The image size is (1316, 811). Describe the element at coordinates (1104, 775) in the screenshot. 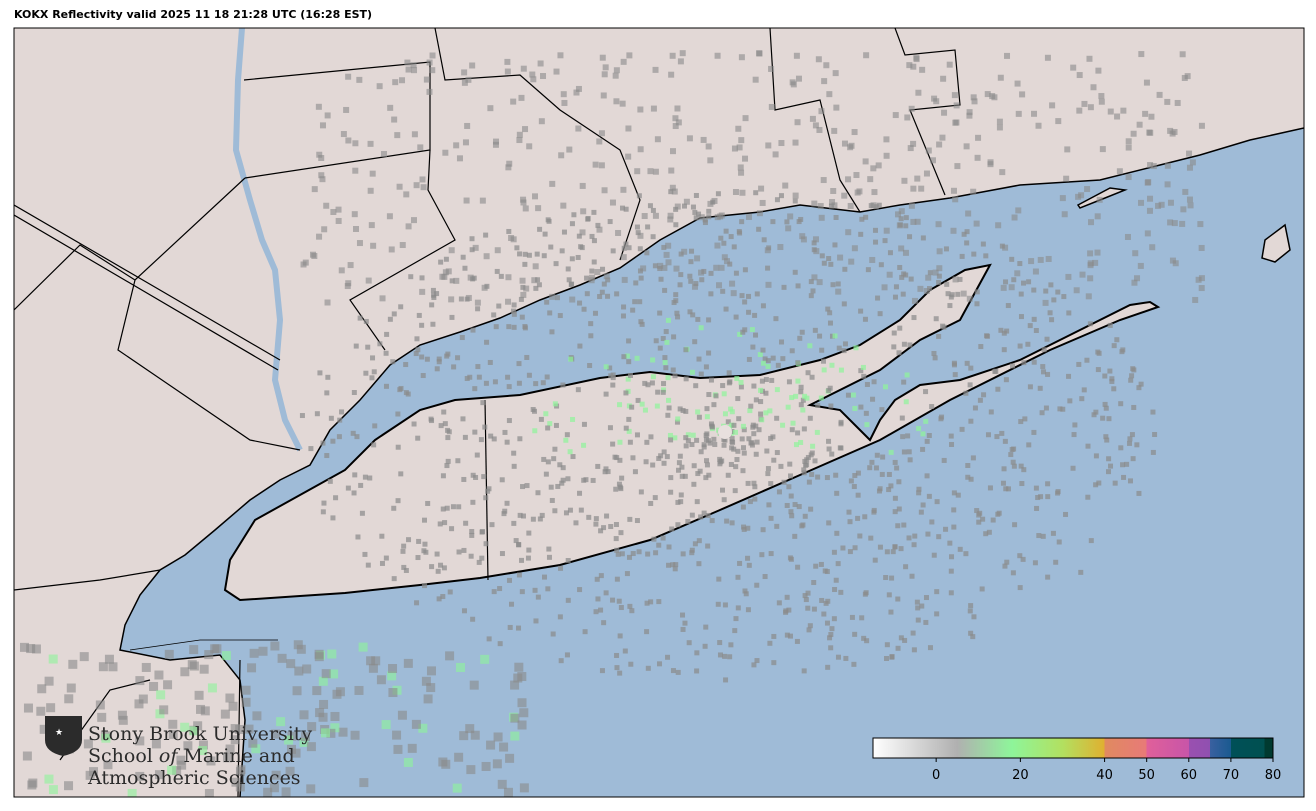

I see `colorbar-tick-label: 40` at that location.